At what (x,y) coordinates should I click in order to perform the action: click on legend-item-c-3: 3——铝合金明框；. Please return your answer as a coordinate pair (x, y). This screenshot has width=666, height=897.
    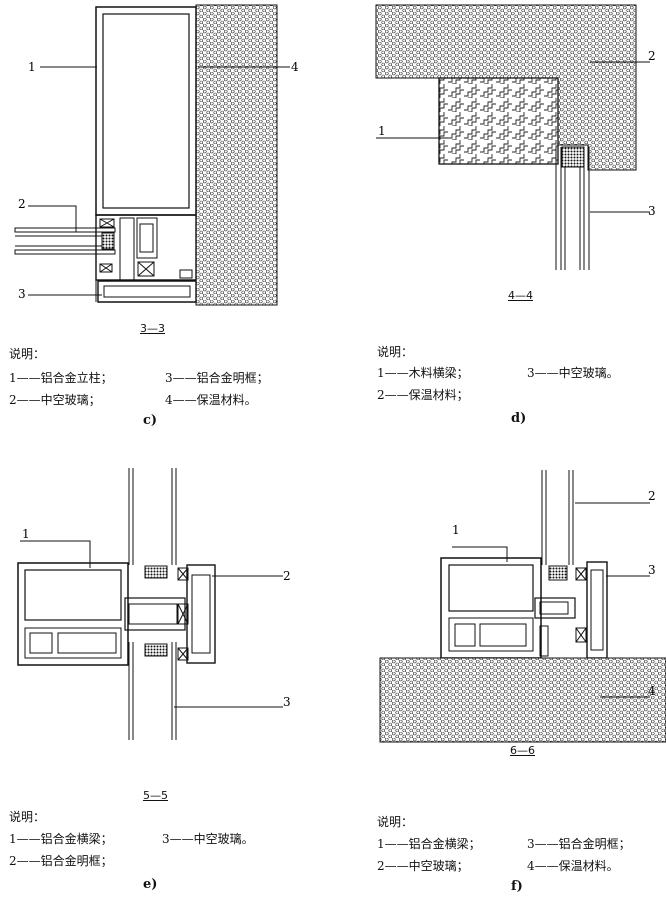
    Looking at the image, I should click on (217, 378).